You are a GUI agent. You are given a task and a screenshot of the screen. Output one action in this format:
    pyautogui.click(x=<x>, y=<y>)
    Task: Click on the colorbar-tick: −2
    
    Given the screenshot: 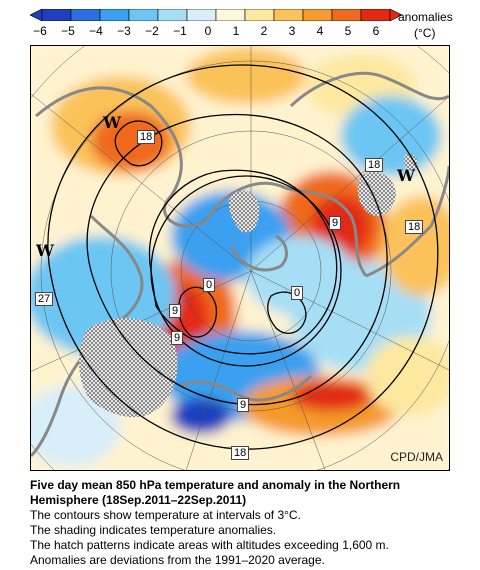 What is the action you would take?
    pyautogui.click(x=152, y=31)
    